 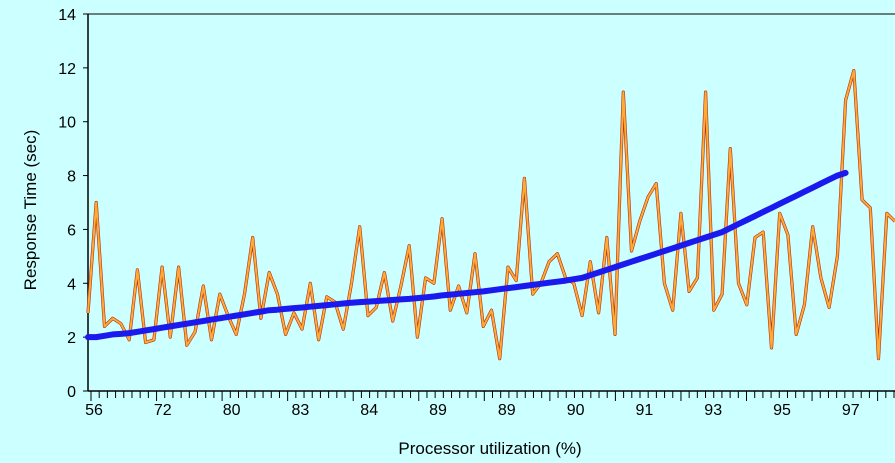 I want to click on y-tick-label: 8, so click(x=71, y=177).